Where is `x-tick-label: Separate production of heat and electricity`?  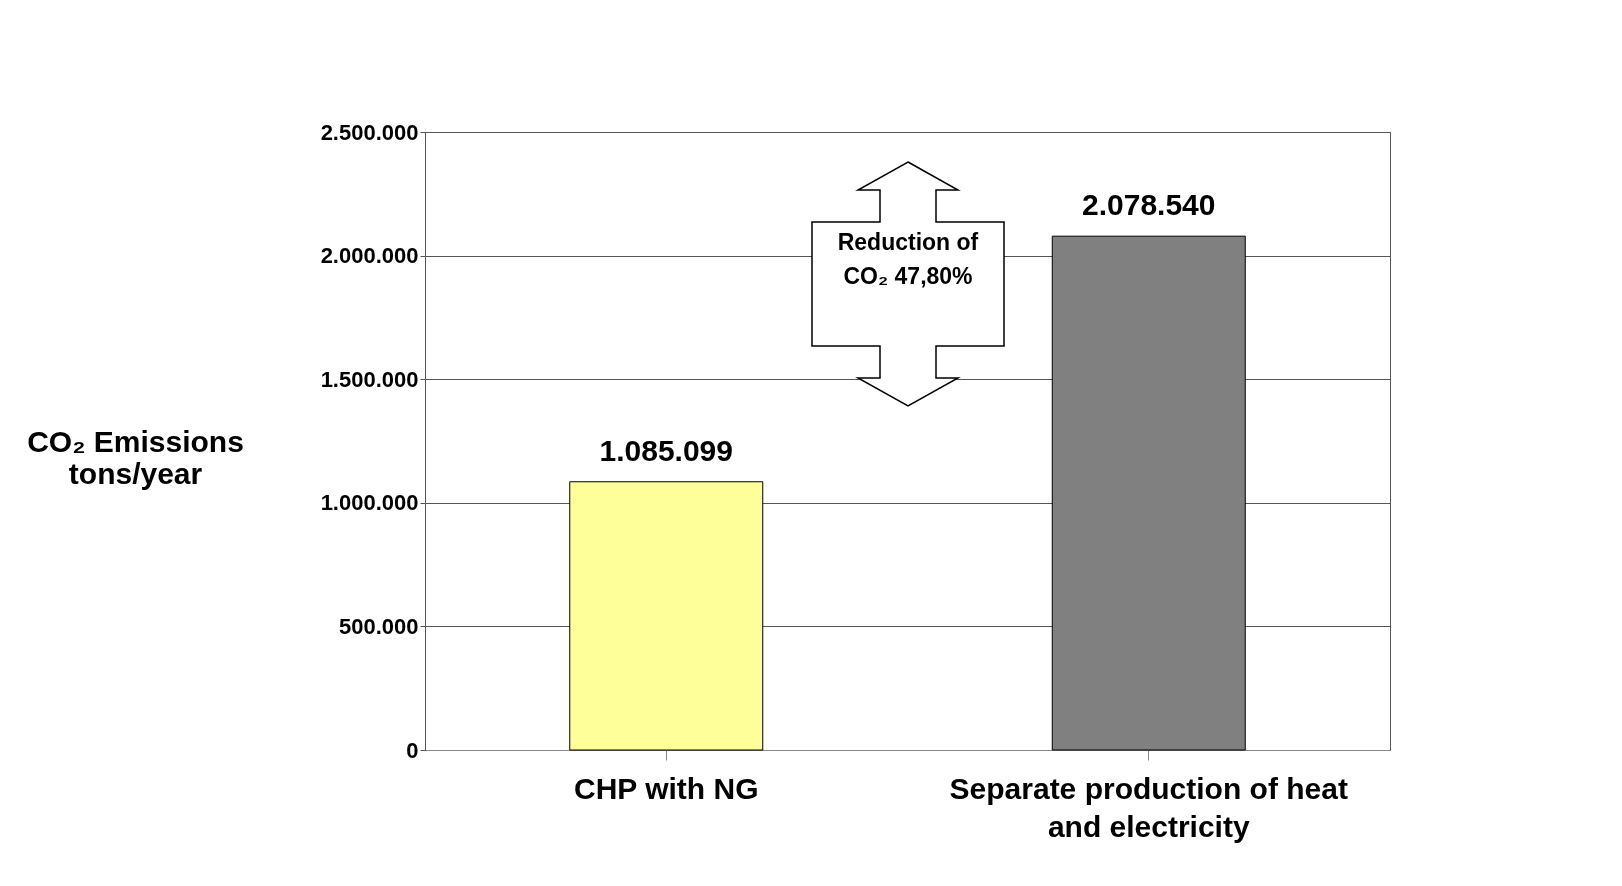
x-tick-label: Separate production of heat and electricity is located at coordinates (1148, 807).